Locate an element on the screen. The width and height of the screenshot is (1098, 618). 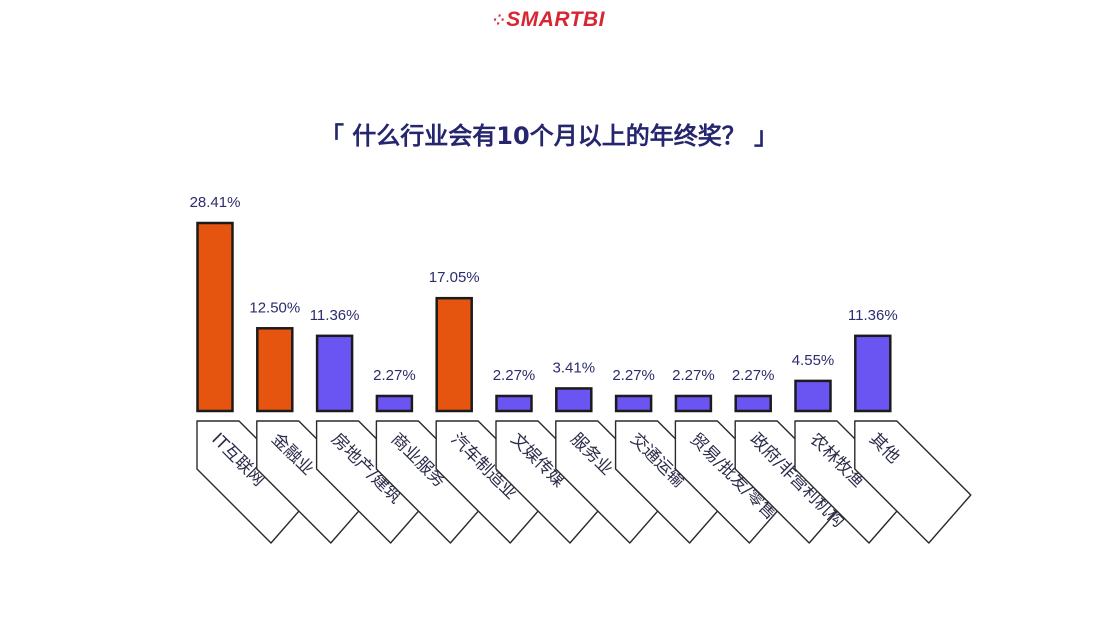
logo-mark: ⁘ is located at coordinates (499, 19).